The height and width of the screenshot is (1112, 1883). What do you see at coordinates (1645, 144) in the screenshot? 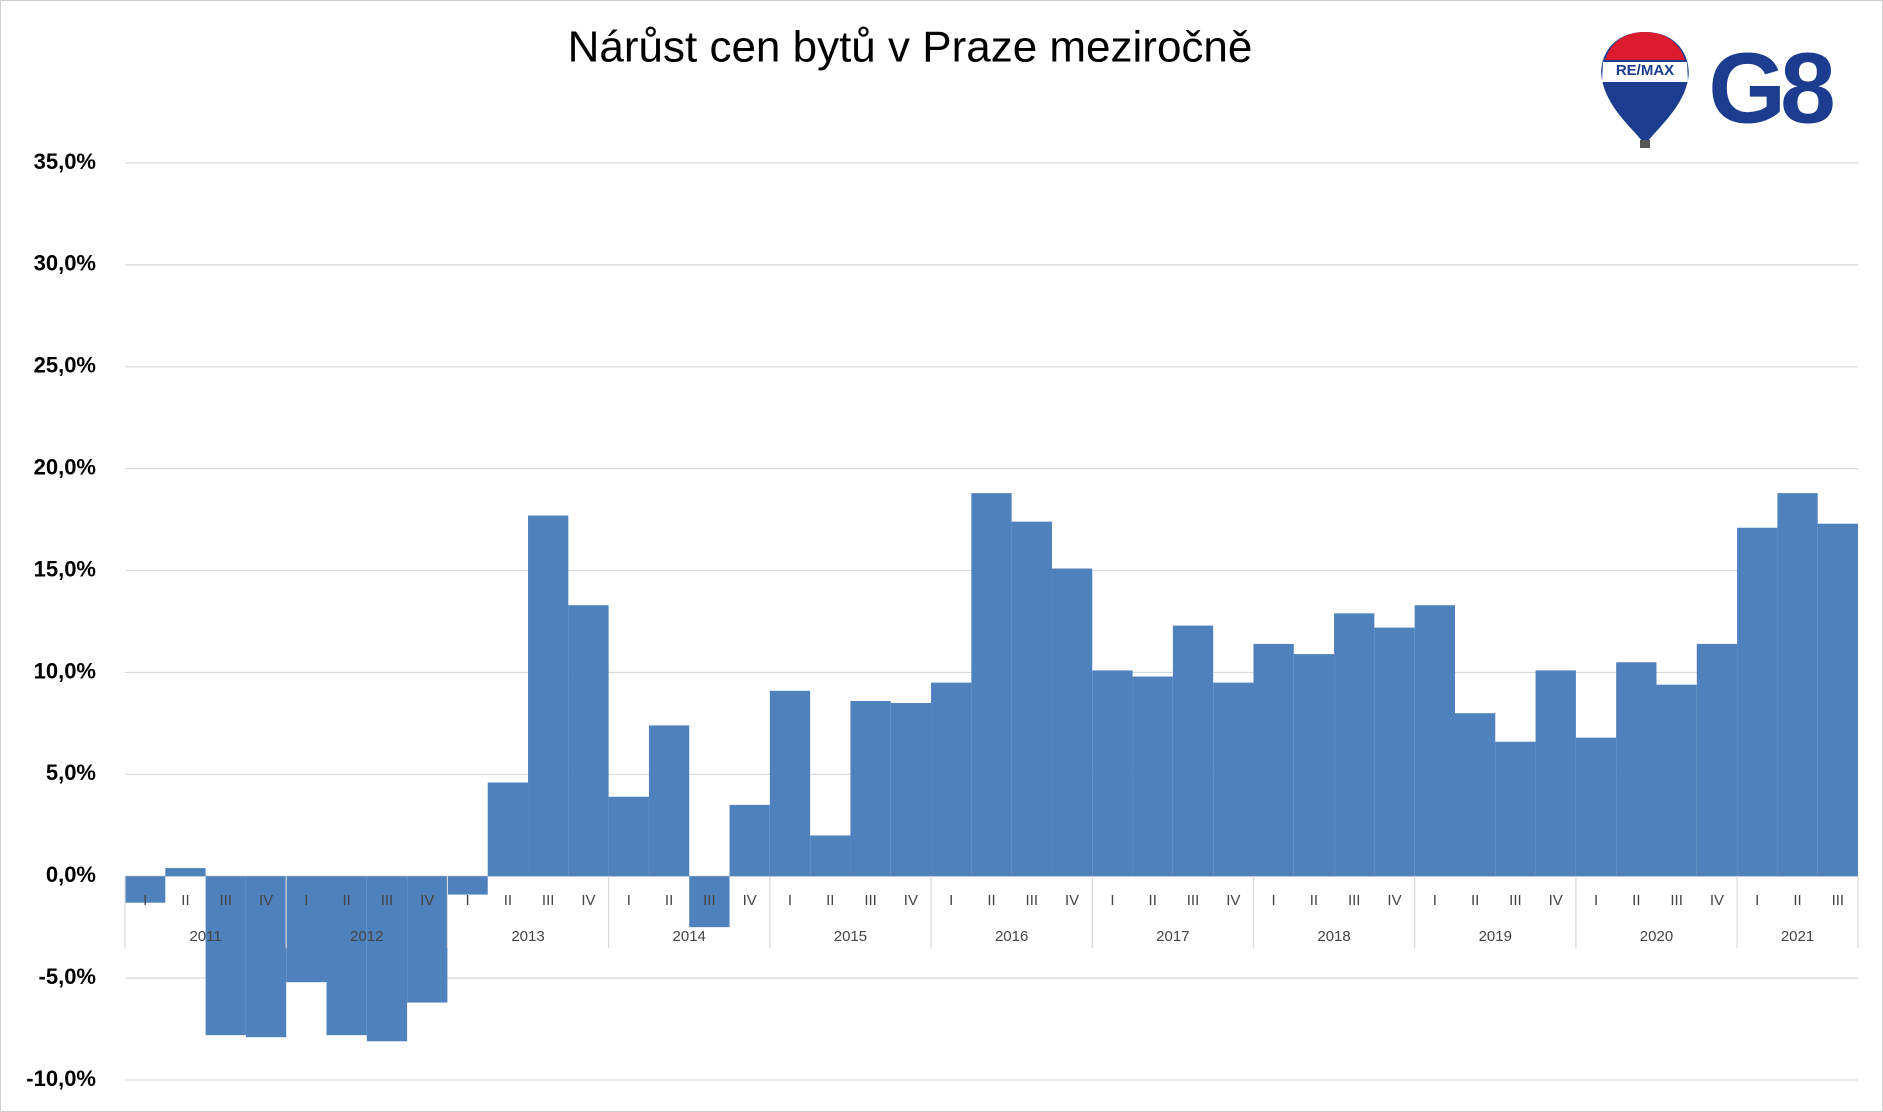
I see `balloon-basket` at bounding box center [1645, 144].